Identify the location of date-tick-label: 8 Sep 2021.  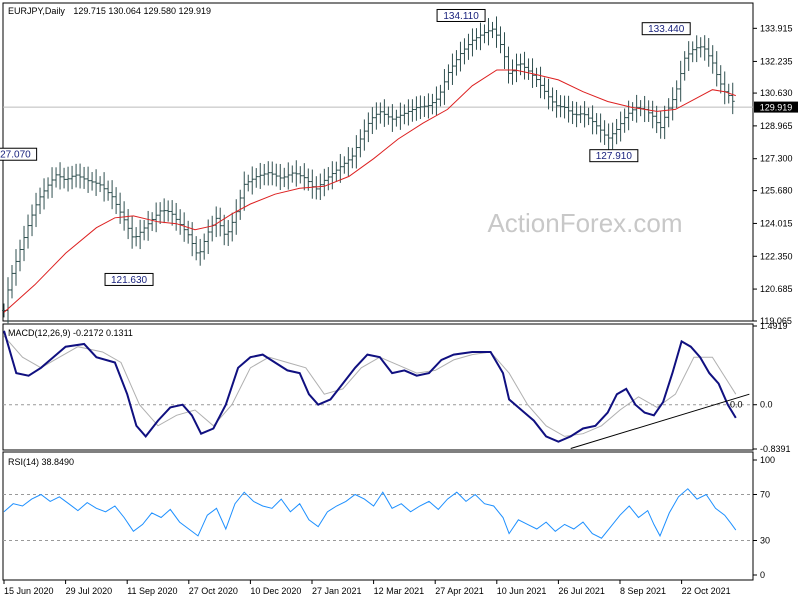
(643, 591).